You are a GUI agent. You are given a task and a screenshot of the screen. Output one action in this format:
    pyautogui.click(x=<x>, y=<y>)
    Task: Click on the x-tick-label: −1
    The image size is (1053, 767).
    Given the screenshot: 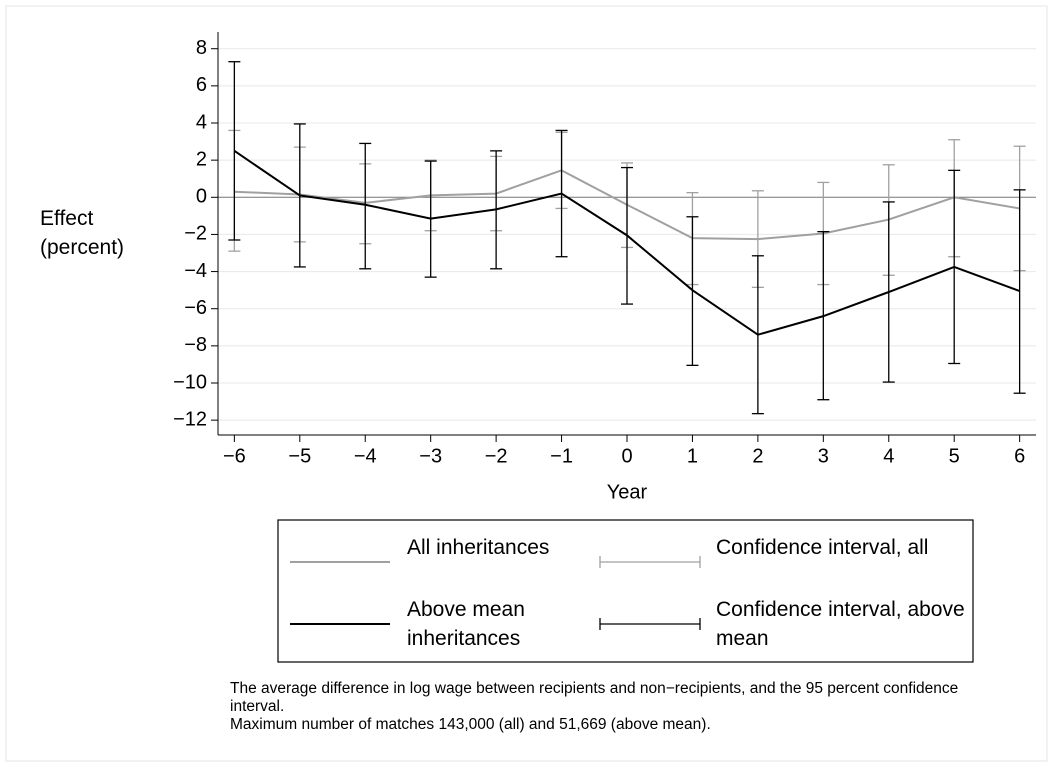 What is the action you would take?
    pyautogui.click(x=561, y=456)
    